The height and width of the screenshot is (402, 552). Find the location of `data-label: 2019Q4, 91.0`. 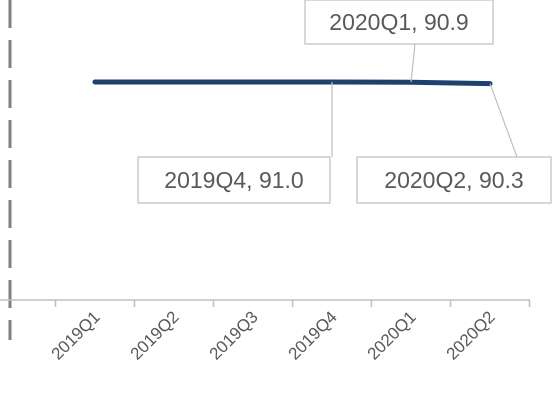

data-label: 2019Q4, 91.0 is located at coordinates (233, 180).